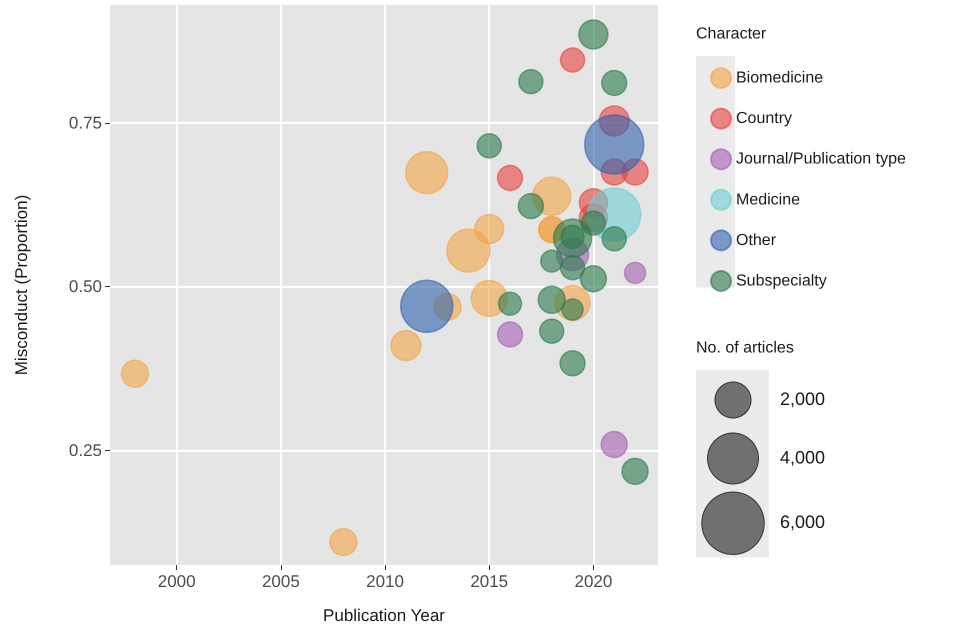  What do you see at coordinates (803, 522) in the screenshot?
I see `legend-label: 6,000` at bounding box center [803, 522].